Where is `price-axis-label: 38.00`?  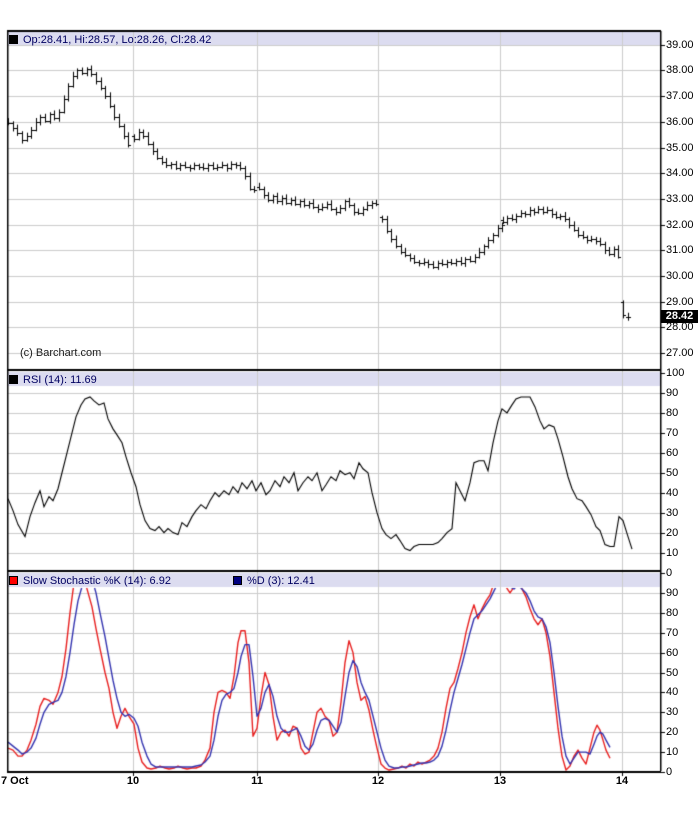
price-axis-label: 38.00 is located at coordinates (680, 70).